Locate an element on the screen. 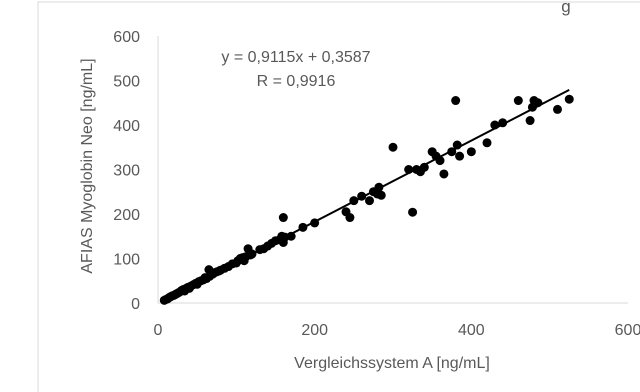 The image size is (640, 392). y-tick-label: 400 is located at coordinates (126, 126).